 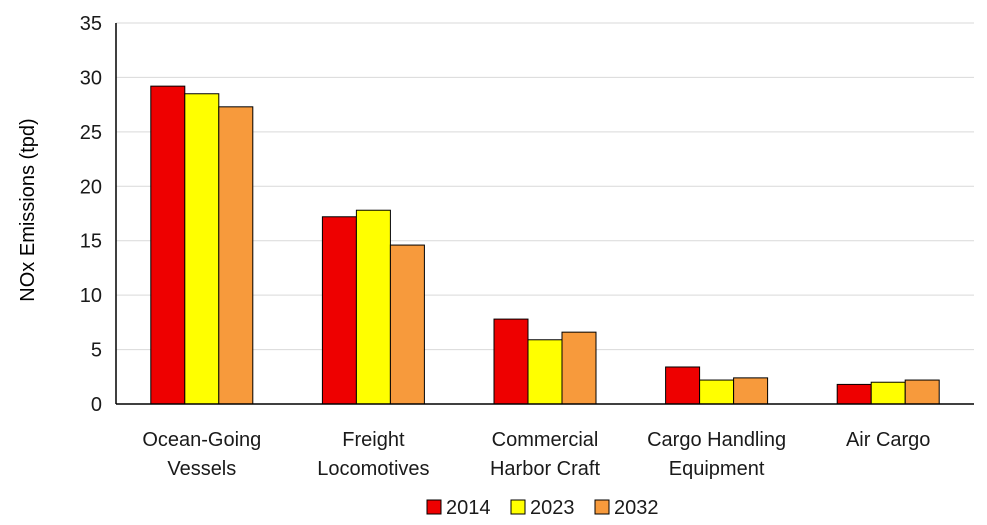 I want to click on legend-swatch-2032, so click(x=602, y=507).